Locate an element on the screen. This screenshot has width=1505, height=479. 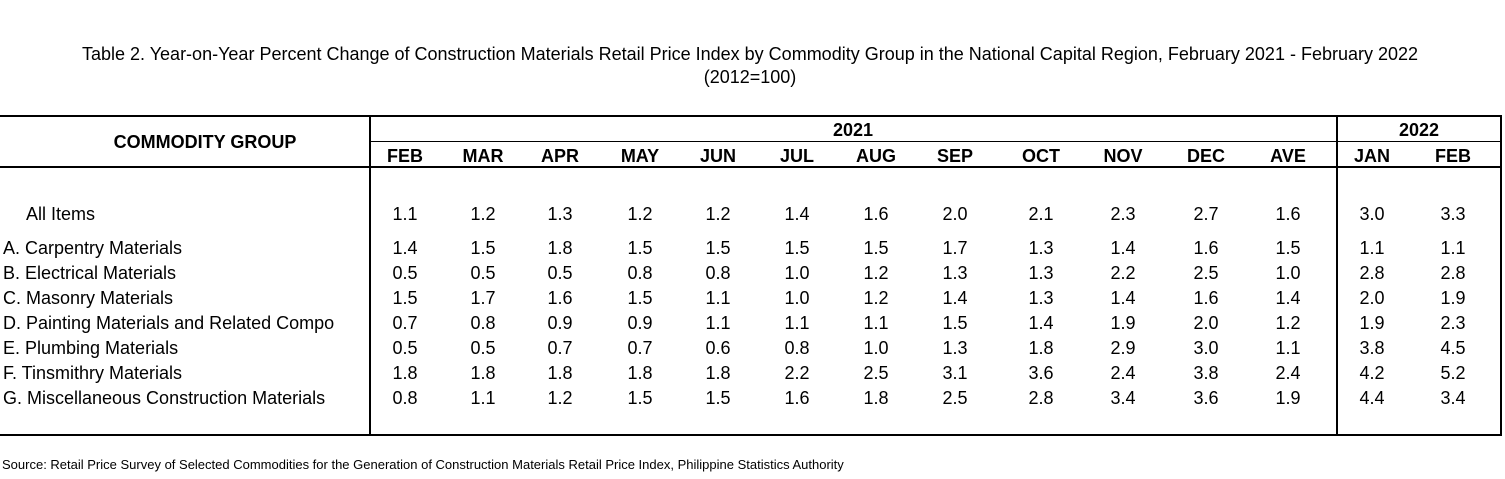
table-cell: 2.9 is located at coordinates (1123, 348).